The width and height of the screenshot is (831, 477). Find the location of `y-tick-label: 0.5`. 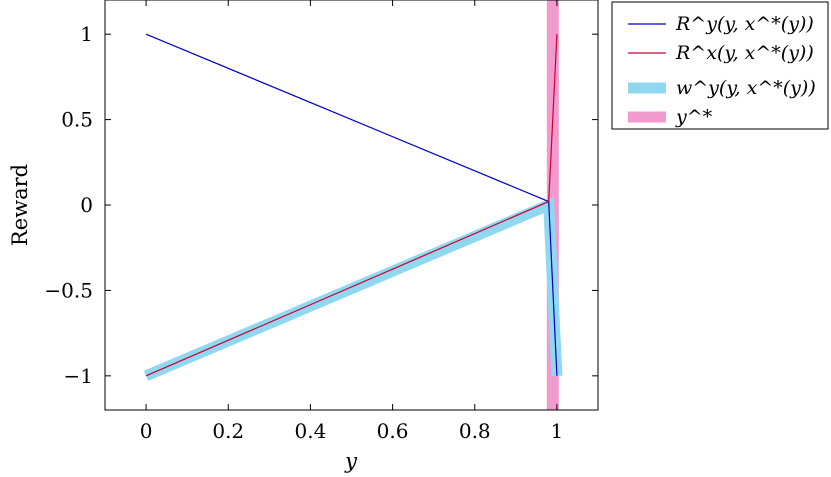

y-tick-label: 0.5 is located at coordinates (77, 120).